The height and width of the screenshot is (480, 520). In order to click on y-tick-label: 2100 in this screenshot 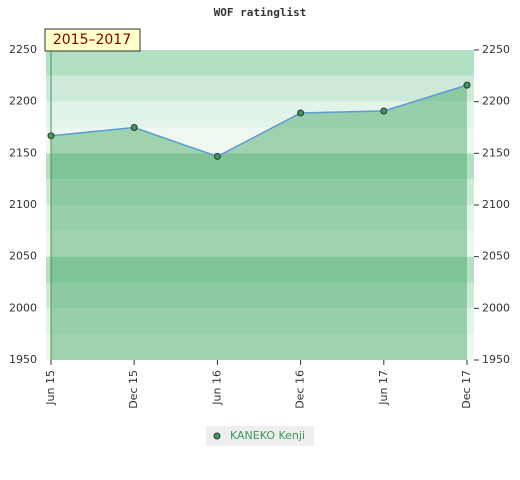, I will do `click(23, 204)`.